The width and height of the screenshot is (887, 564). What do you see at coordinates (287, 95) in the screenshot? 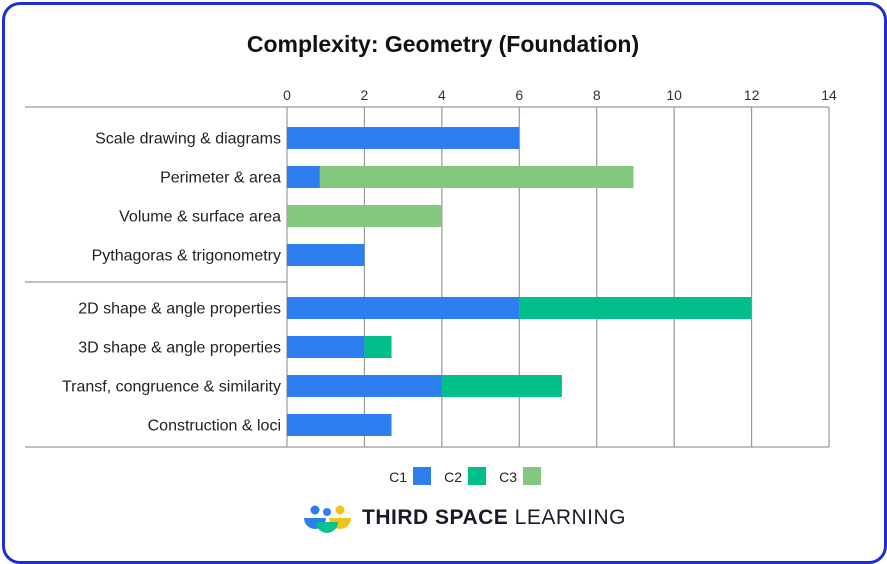
I see `x-tick-label: 0` at bounding box center [287, 95].